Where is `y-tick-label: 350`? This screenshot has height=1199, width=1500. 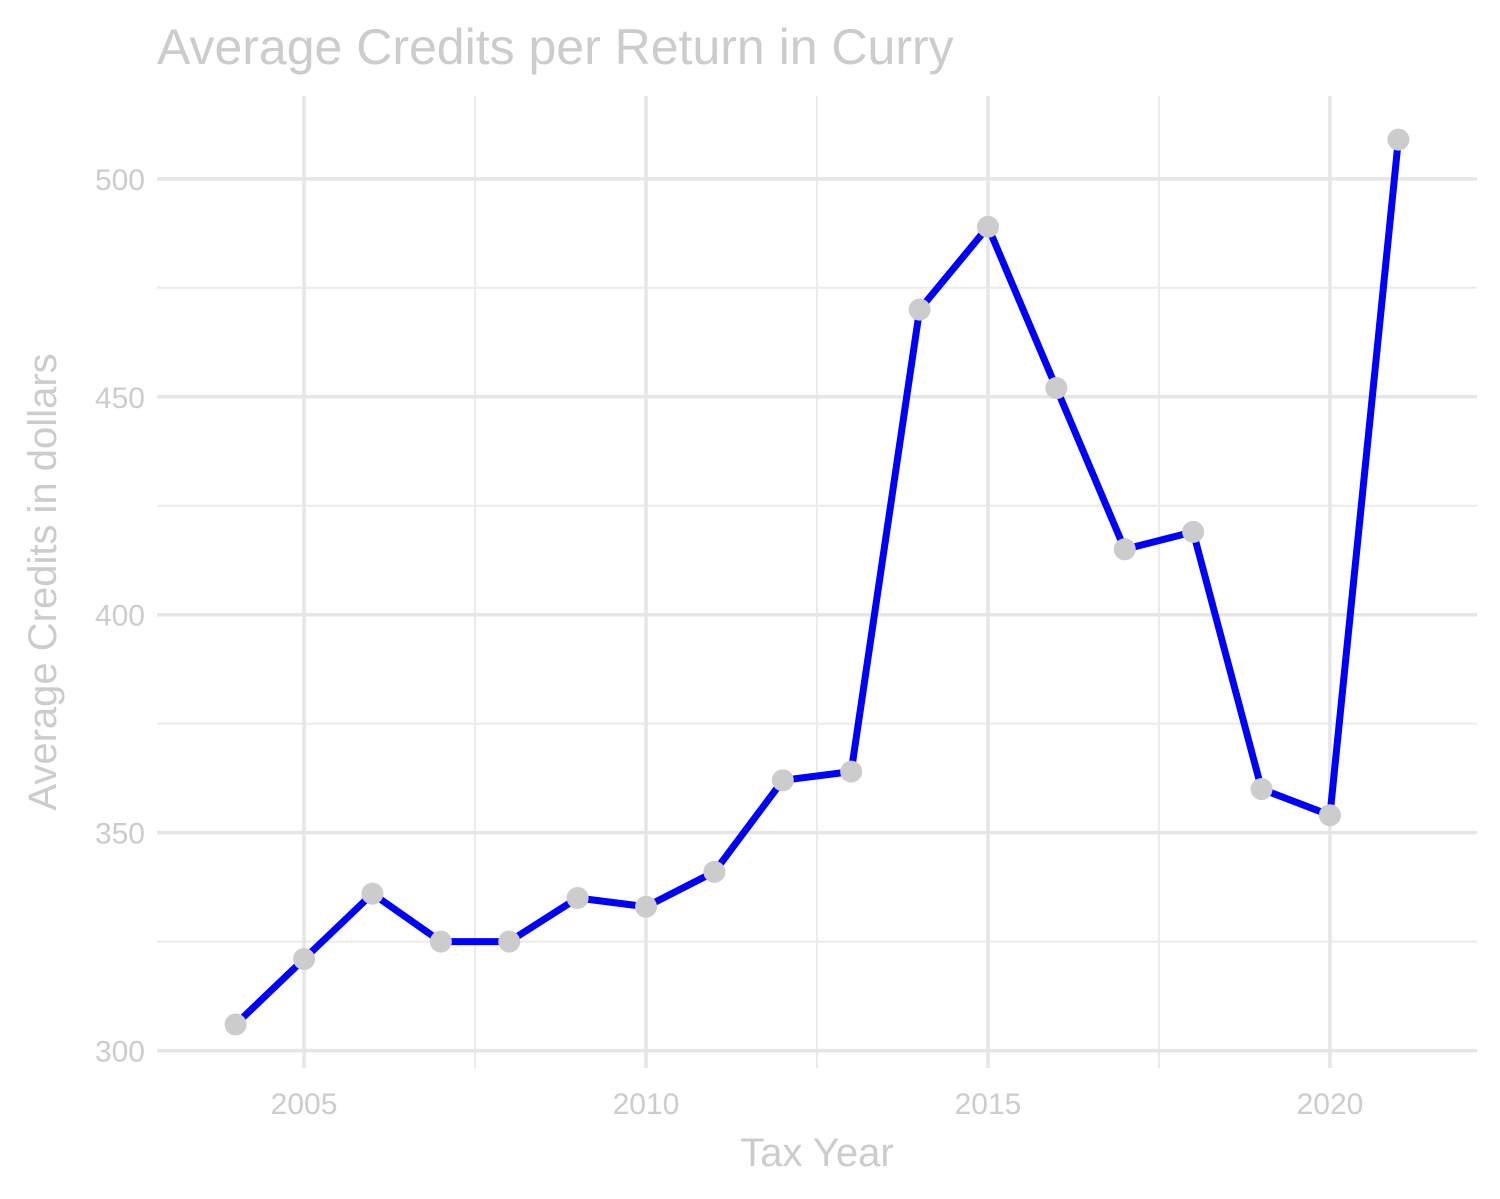
y-tick-label: 350 is located at coordinates (120, 834).